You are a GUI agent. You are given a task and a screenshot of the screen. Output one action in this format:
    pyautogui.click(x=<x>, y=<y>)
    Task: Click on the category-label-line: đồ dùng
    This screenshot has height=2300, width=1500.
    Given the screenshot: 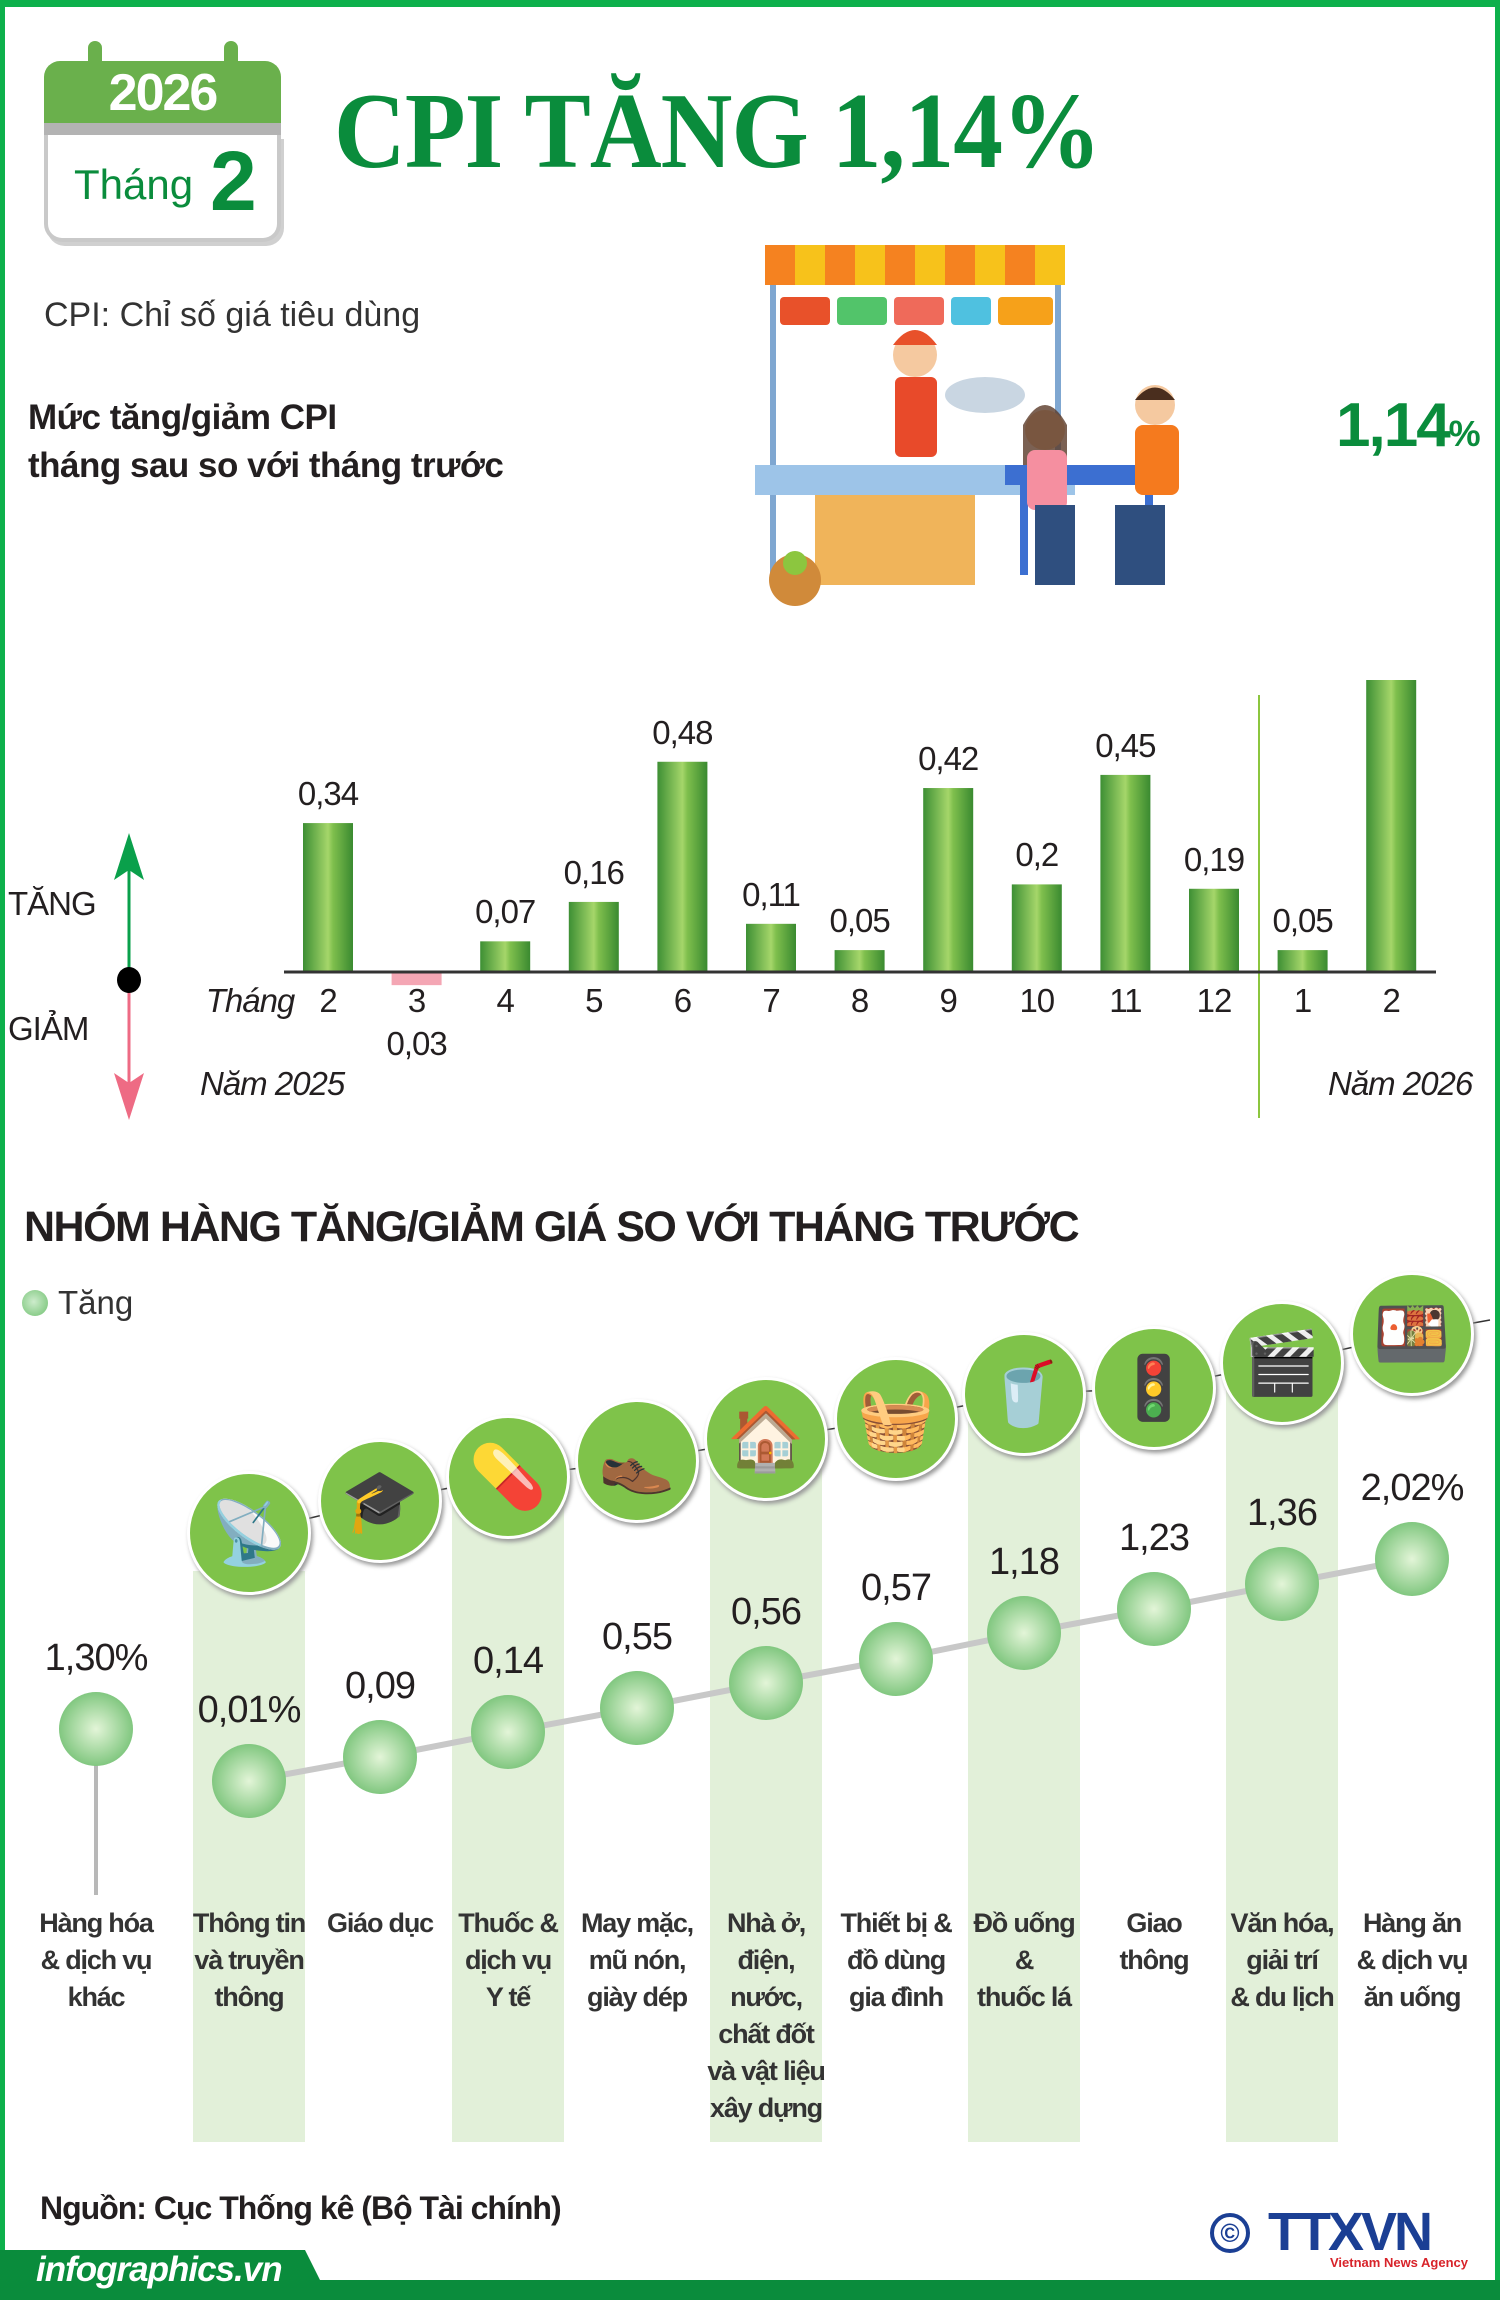 What is the action you would take?
    pyautogui.click(x=896, y=1960)
    